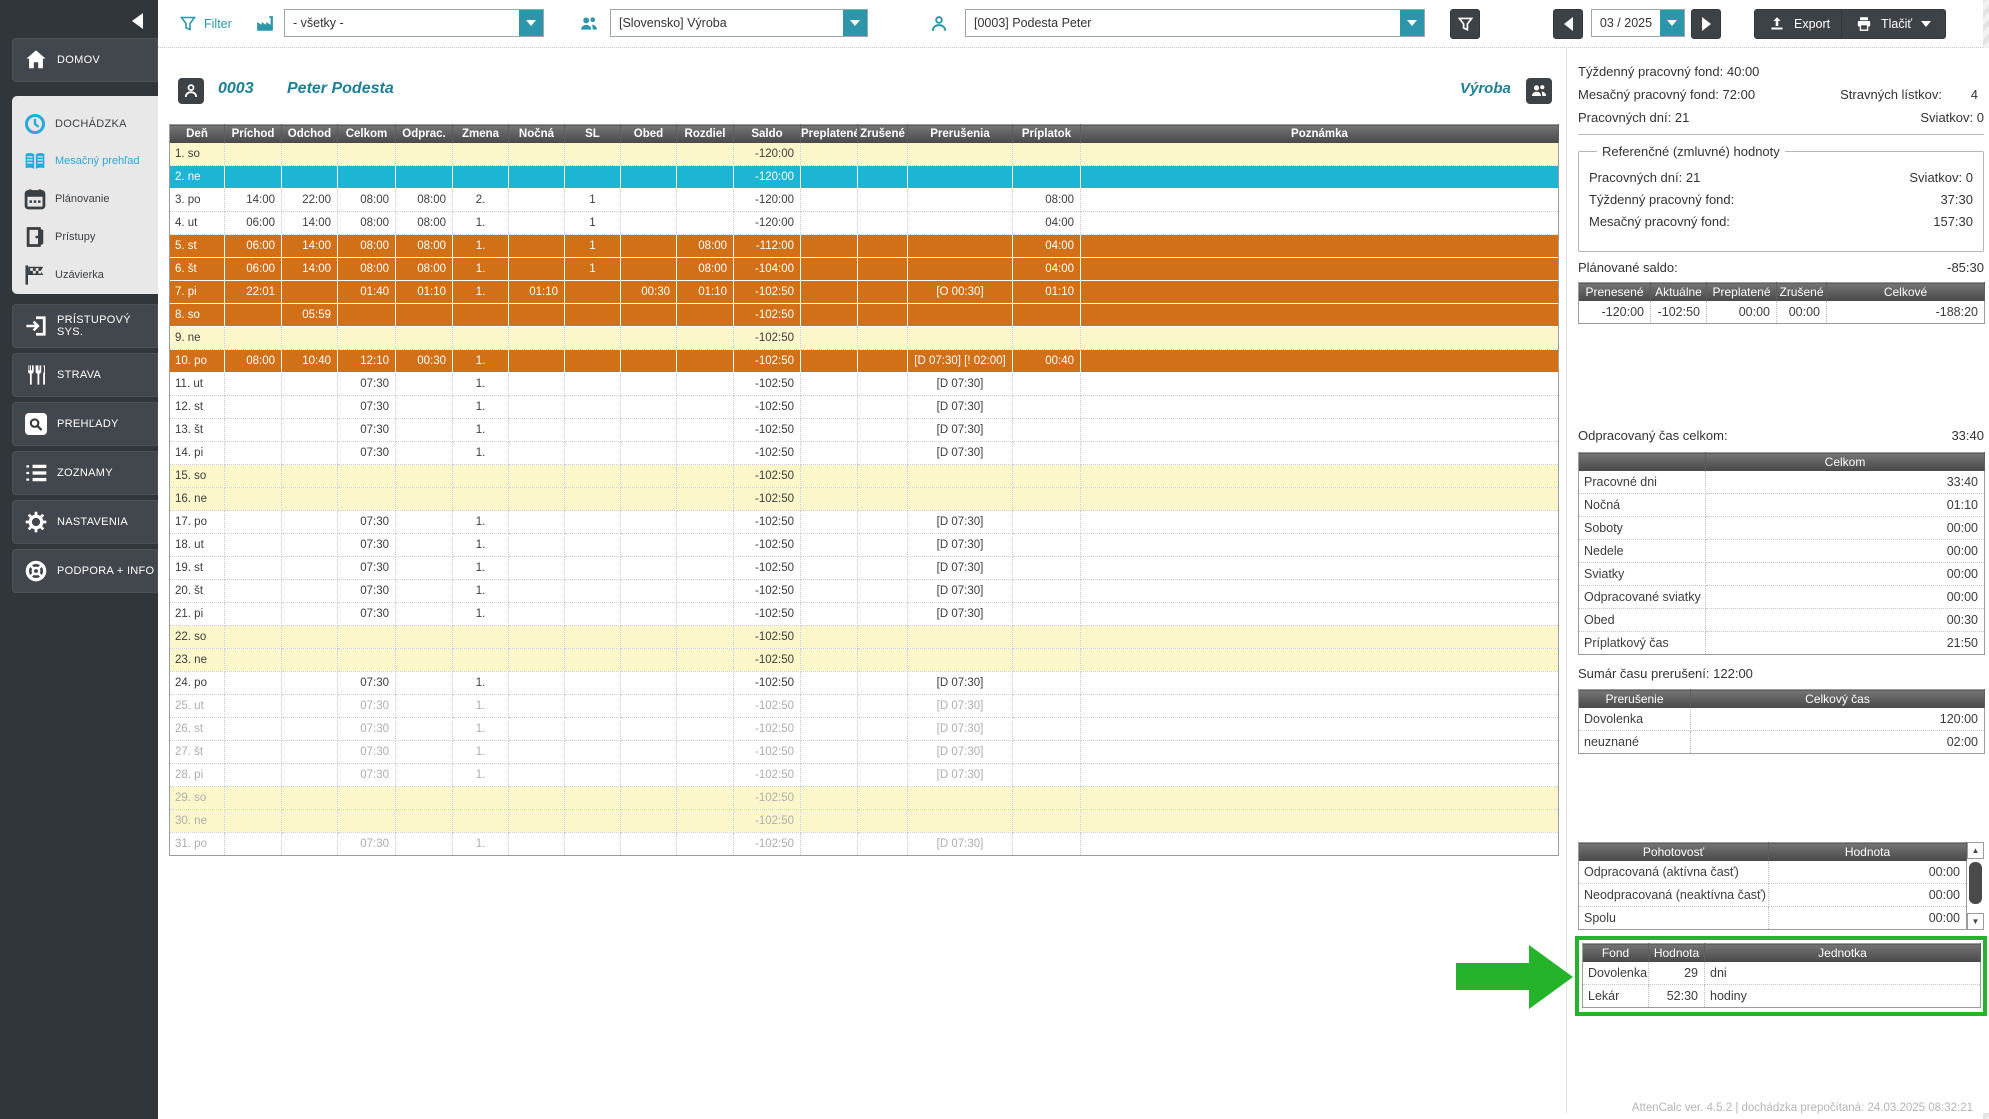  I want to click on sidebar-item-strava: STRAVA, so click(85, 375).